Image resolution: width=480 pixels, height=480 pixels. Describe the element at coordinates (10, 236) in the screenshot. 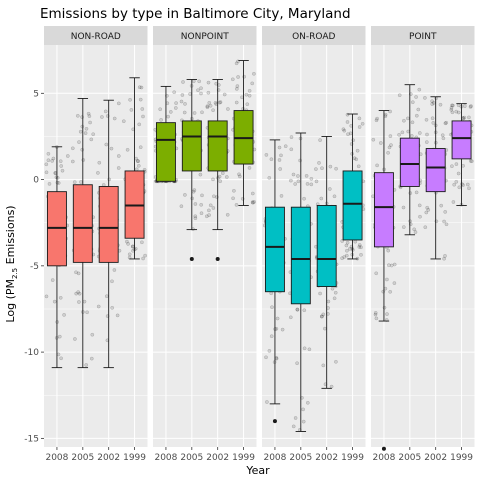

I see `y-axis-title-suffix: Emissions)` at that location.